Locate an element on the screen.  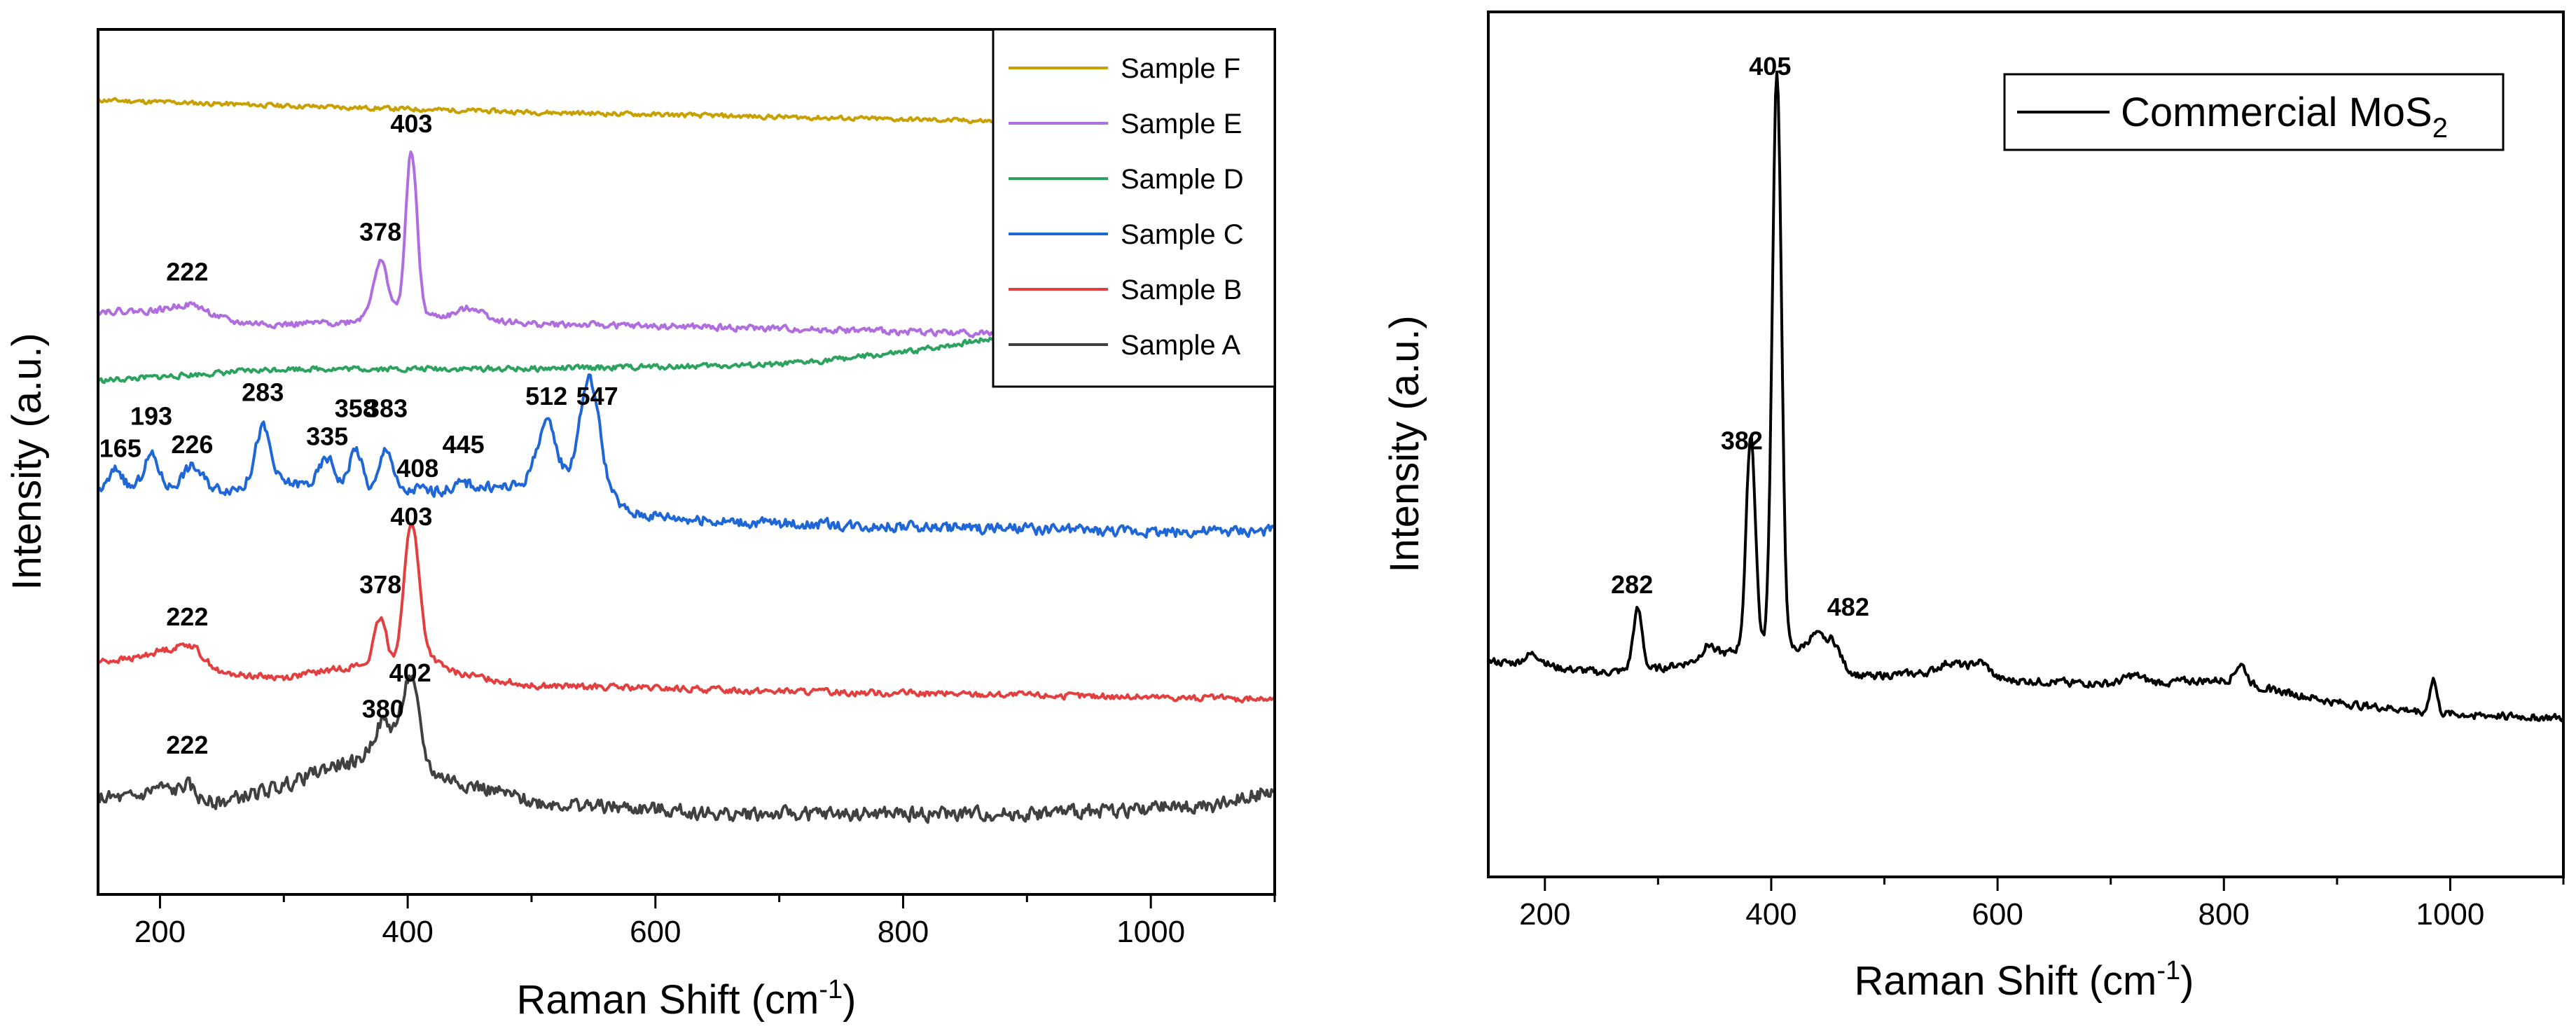
peak-label: 402 is located at coordinates (410, 672).